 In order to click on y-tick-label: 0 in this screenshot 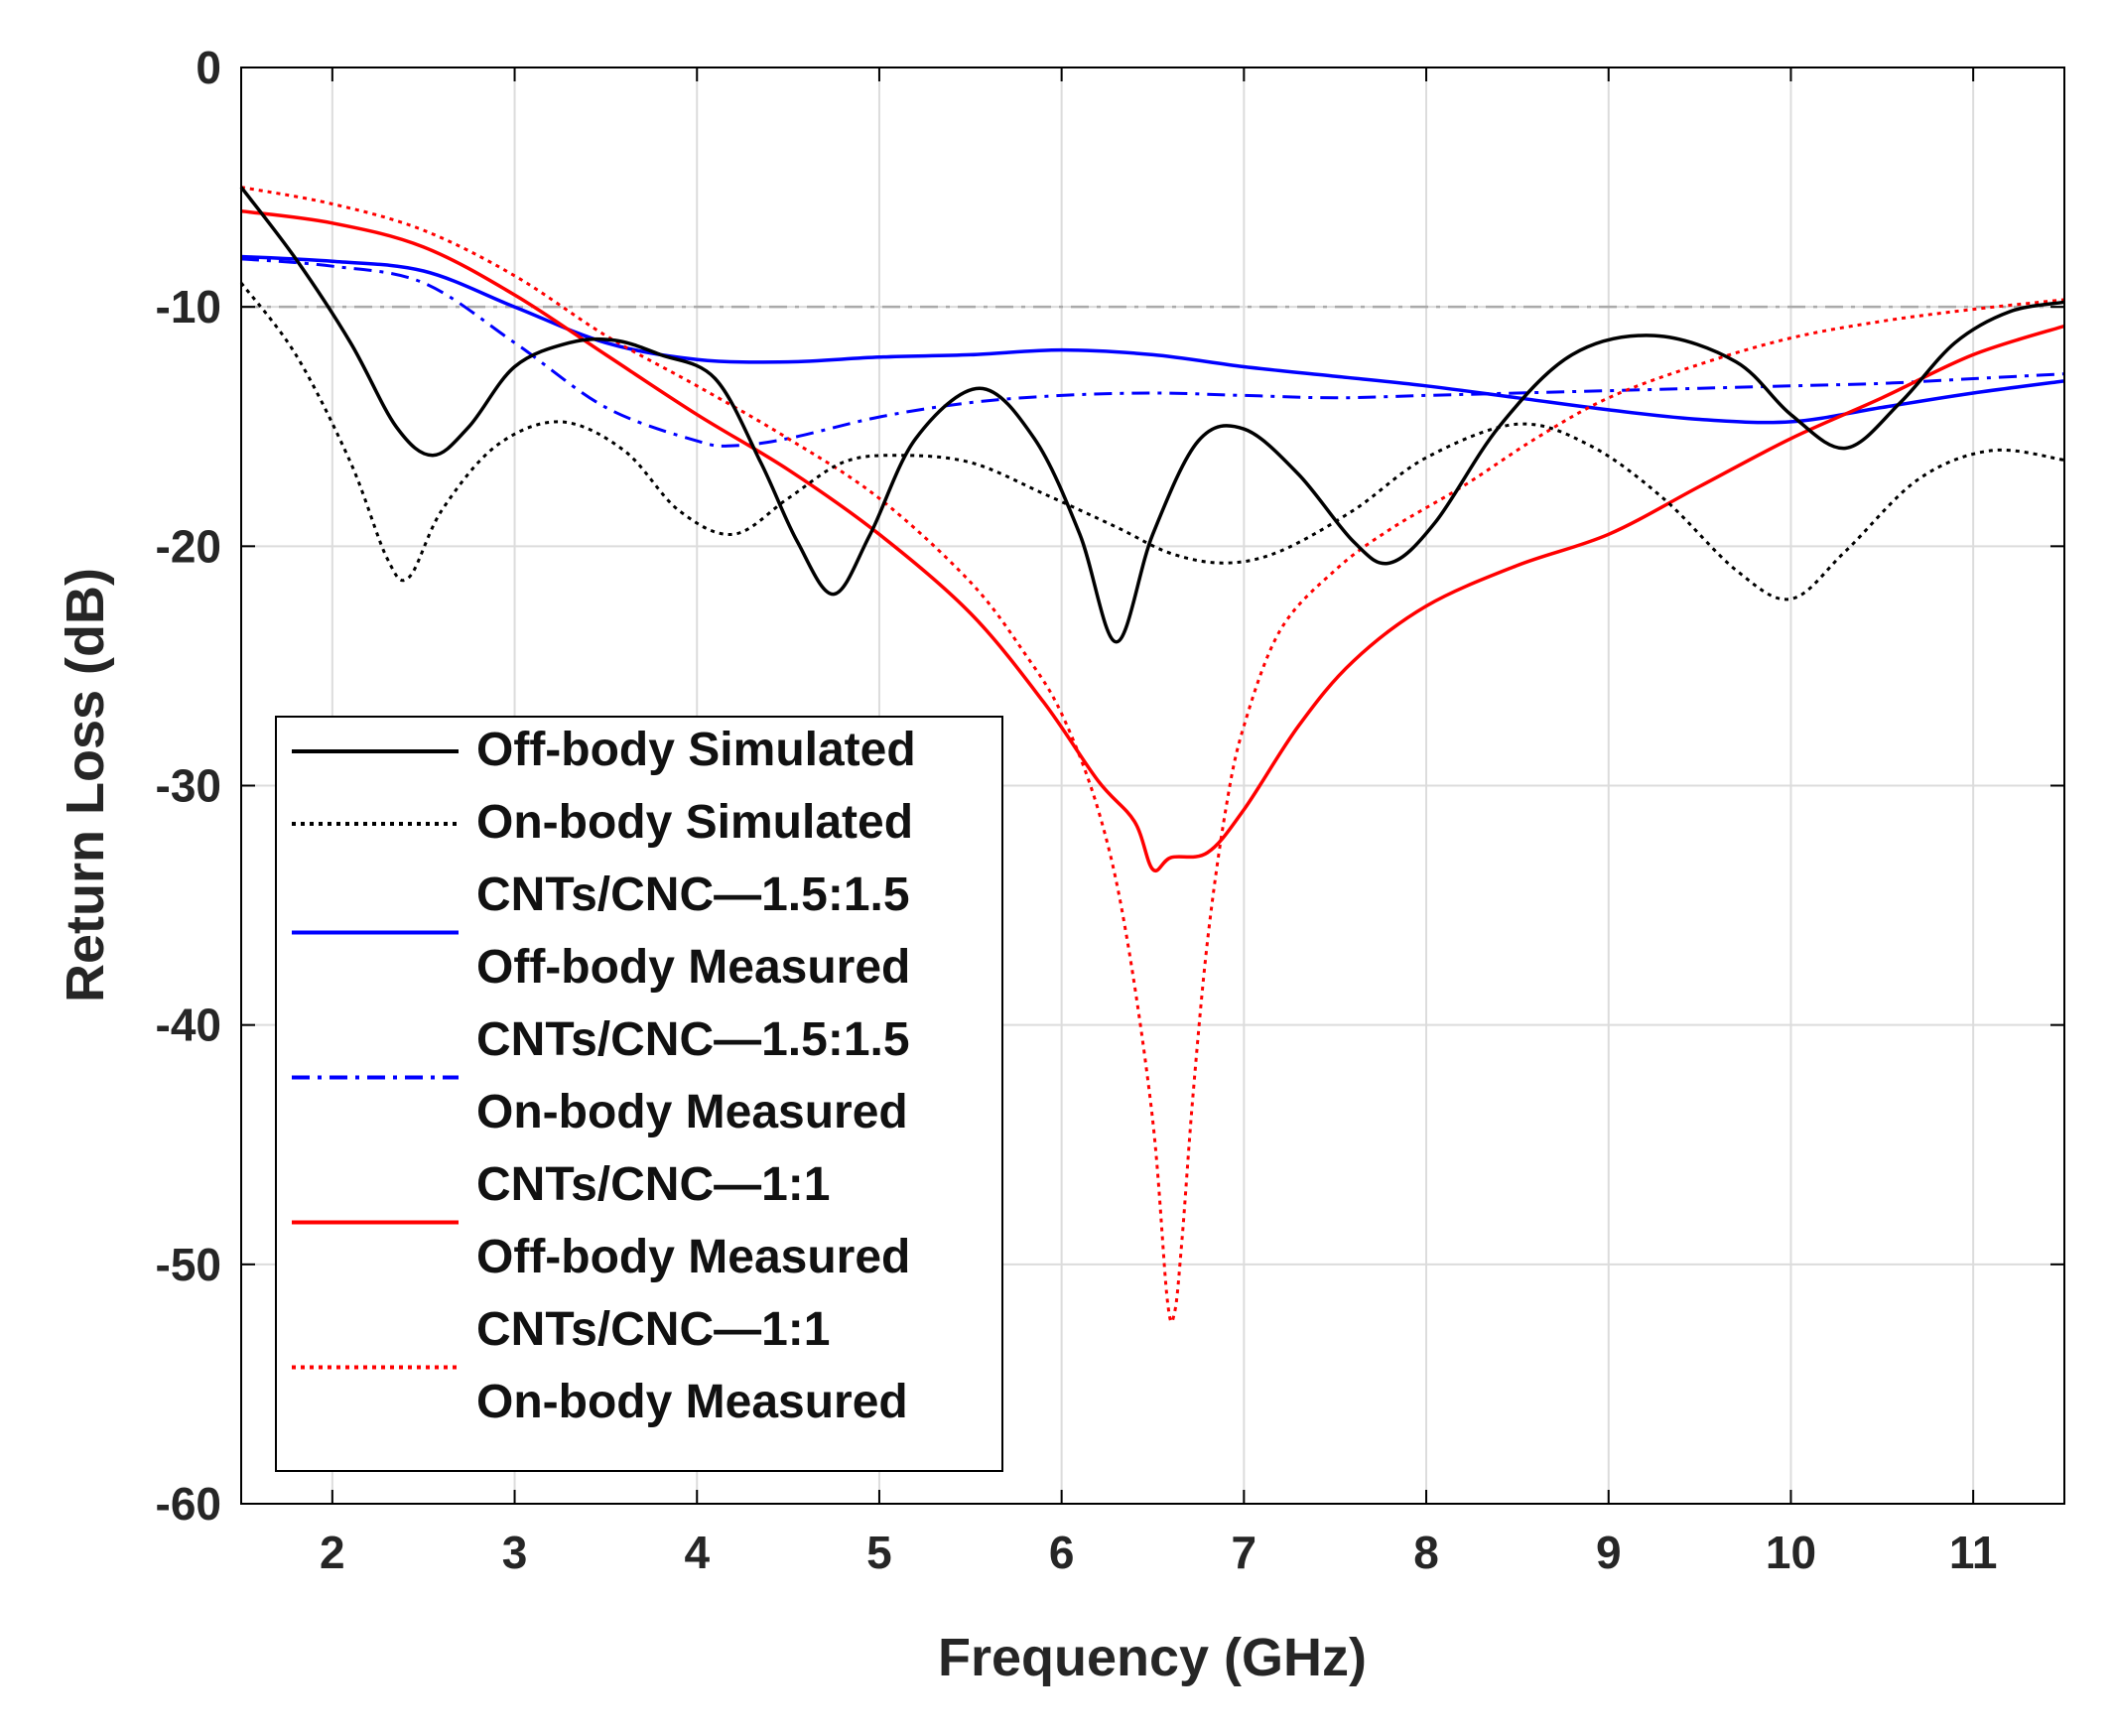, I will do `click(208, 67)`.